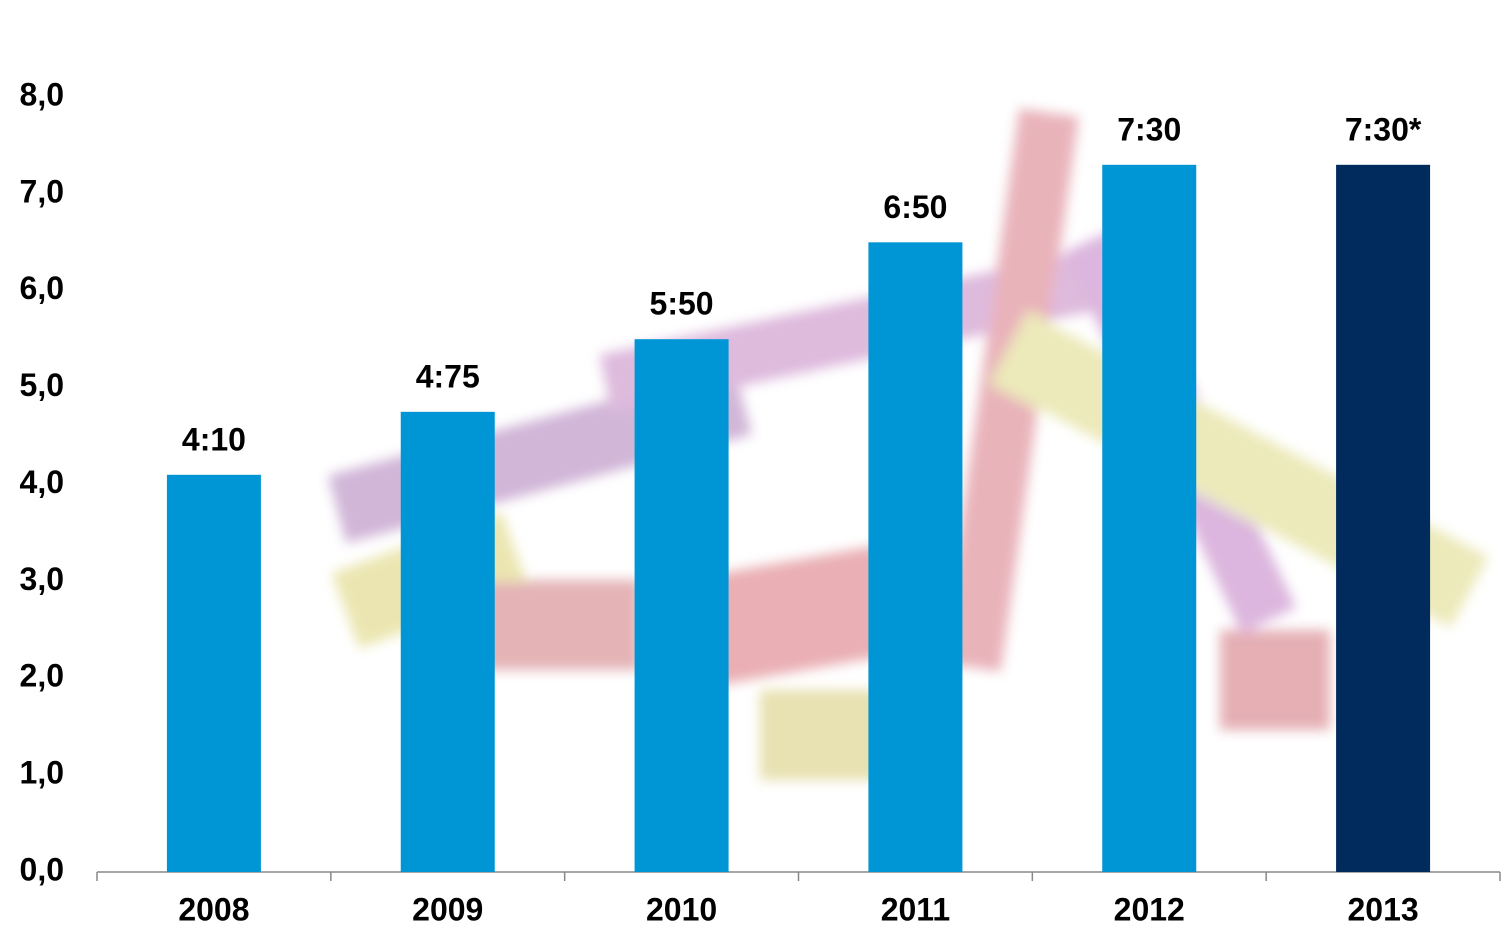  What do you see at coordinates (448, 376) in the screenshot?
I see `value-label: 4:75` at bounding box center [448, 376].